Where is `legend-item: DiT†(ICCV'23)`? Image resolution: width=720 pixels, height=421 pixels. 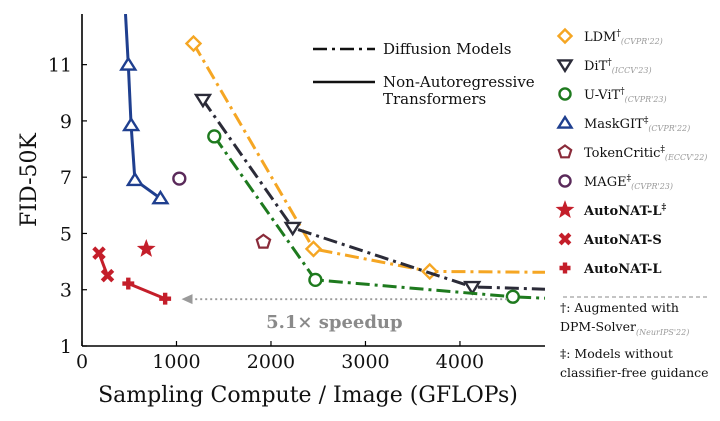 legend-item: DiT†(ICCV'23) is located at coordinates (604, 66).